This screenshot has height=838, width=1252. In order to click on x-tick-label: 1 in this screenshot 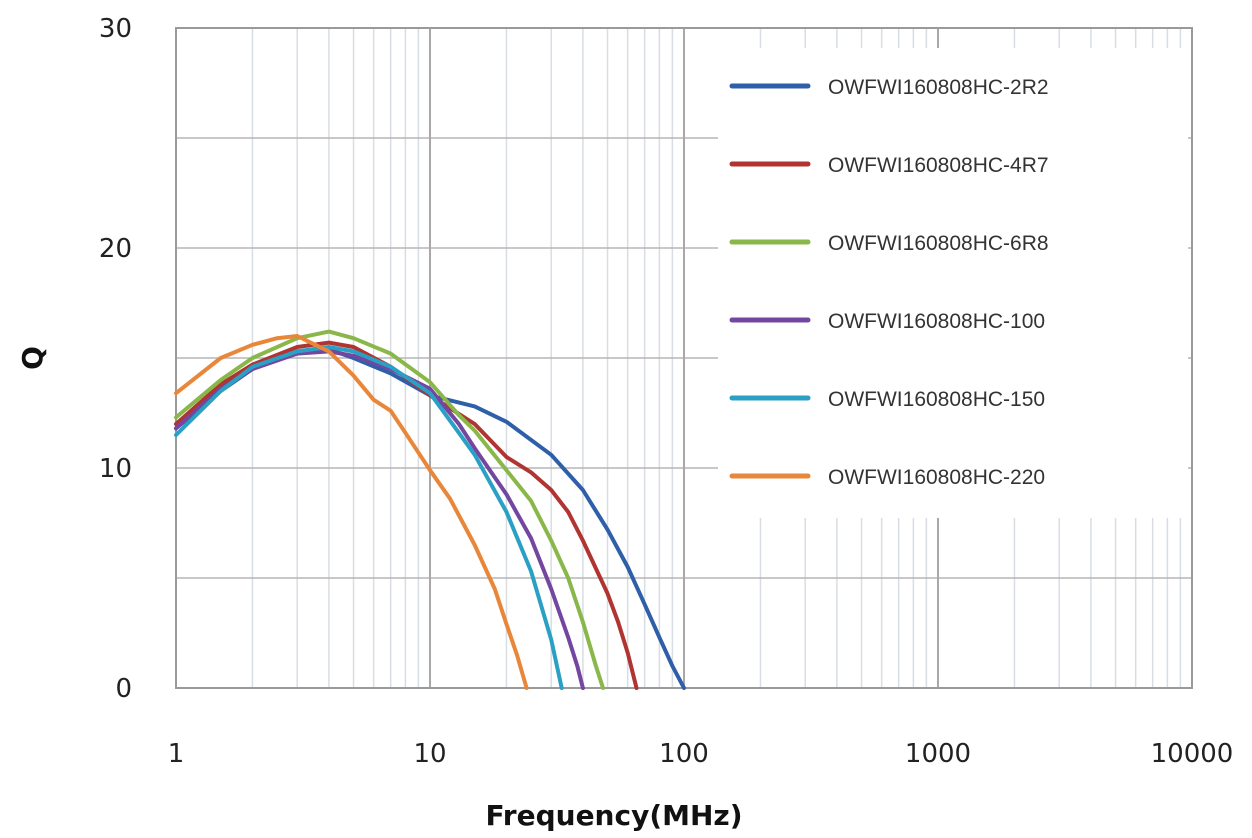, I will do `click(176, 754)`.